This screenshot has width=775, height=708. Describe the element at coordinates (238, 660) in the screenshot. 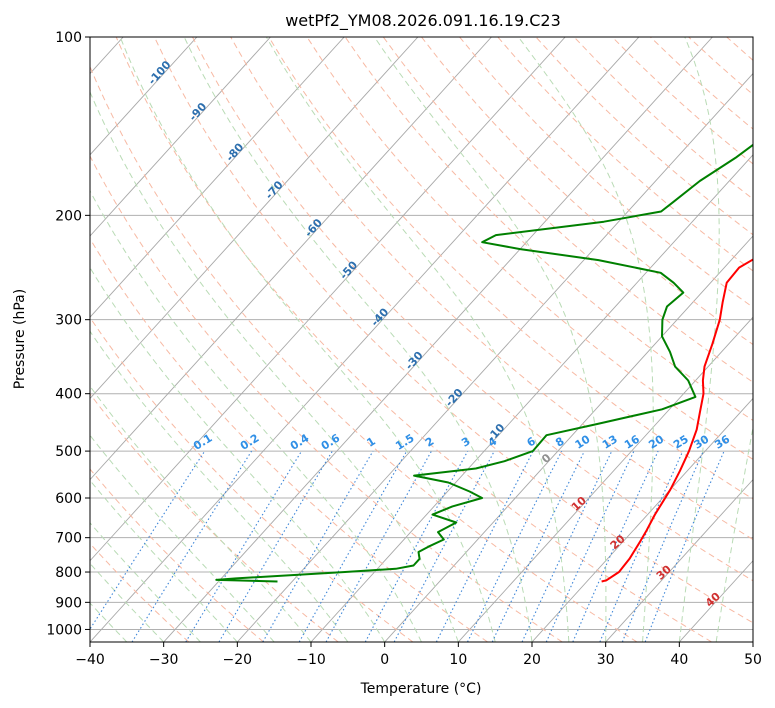

I see `x-tick-label: −20` at that location.